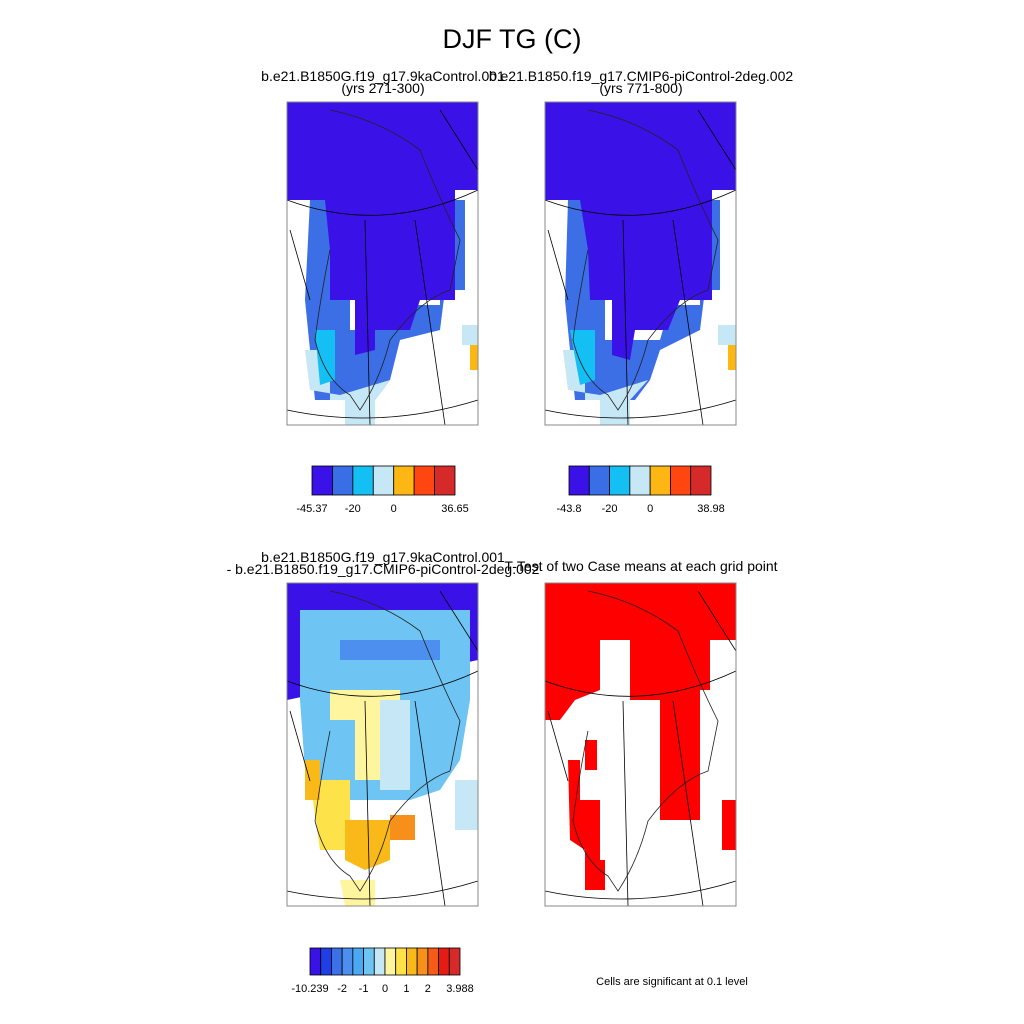  I want to click on colorbar-label: 38.98, so click(711, 509).